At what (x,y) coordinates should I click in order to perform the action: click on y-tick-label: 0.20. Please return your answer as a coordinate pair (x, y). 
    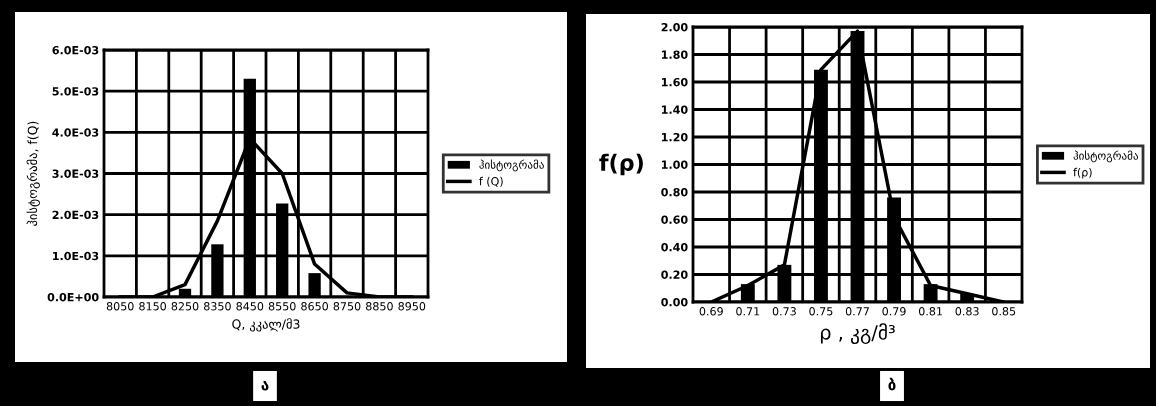
    Looking at the image, I should click on (674, 274).